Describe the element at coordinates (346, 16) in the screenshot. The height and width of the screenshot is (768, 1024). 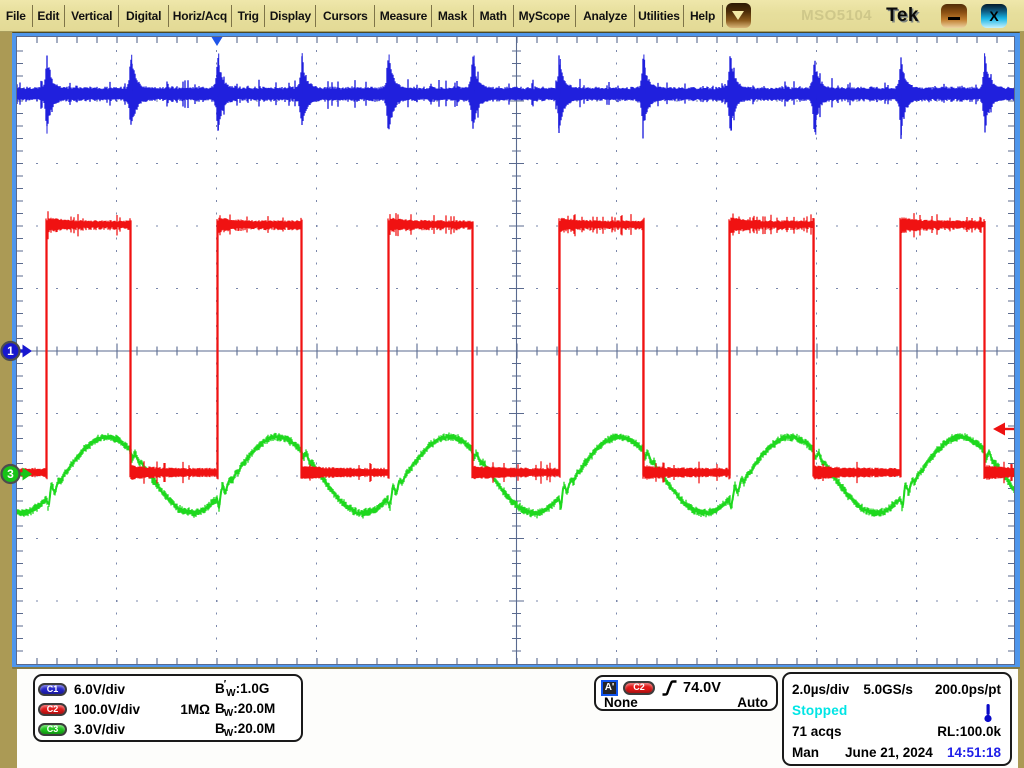
I see `menu-item-cursors: Cursors` at that location.